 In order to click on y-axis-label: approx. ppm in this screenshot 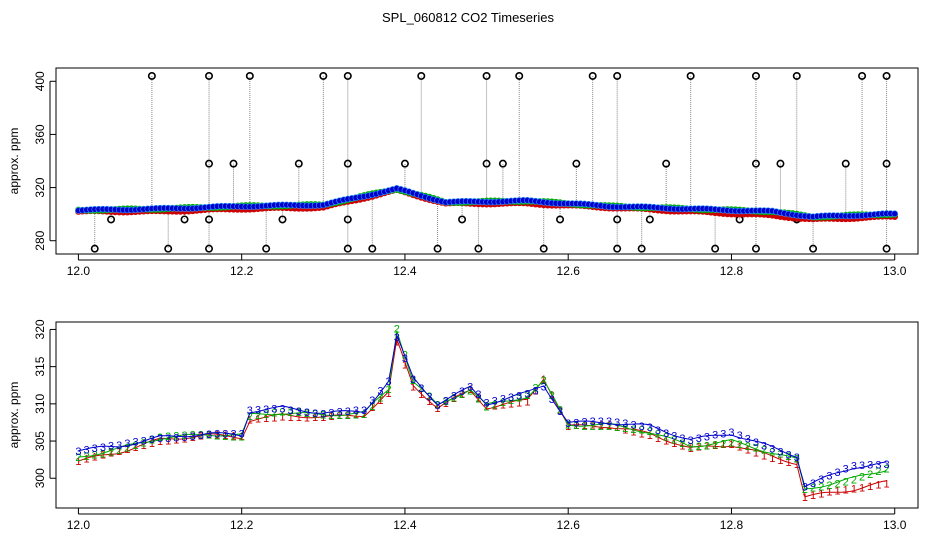, I will do `click(14, 415)`.